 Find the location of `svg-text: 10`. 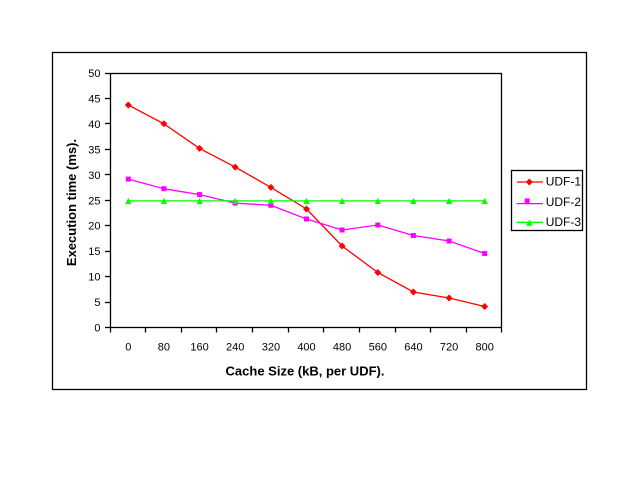

svg-text: 10 is located at coordinates (94, 278).